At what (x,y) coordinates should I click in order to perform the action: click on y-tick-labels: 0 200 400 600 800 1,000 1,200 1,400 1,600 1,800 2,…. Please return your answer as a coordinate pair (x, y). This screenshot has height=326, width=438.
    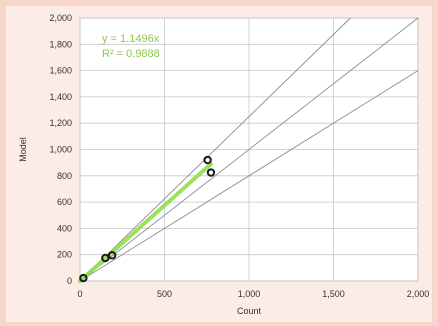
    Looking at the image, I should click on (60, 149).